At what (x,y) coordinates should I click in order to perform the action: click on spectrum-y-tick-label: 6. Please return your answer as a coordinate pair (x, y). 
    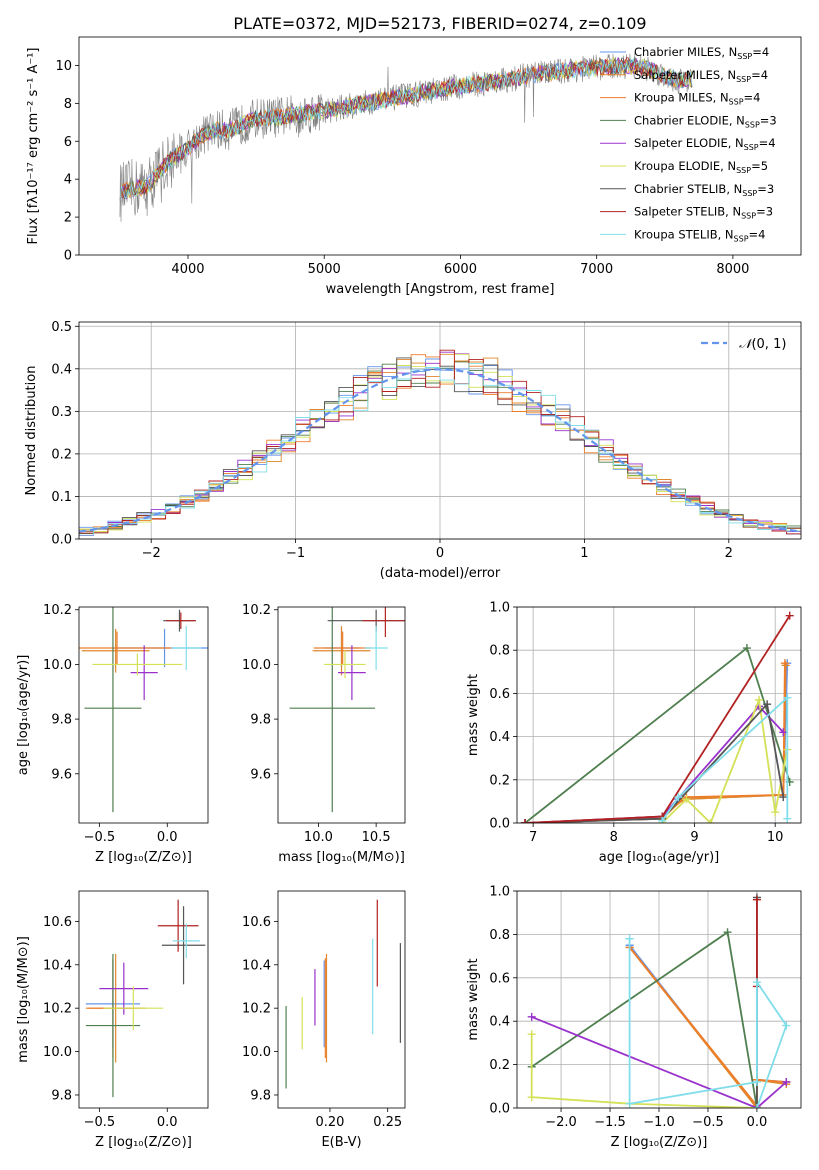
    Looking at the image, I should click on (68, 142).